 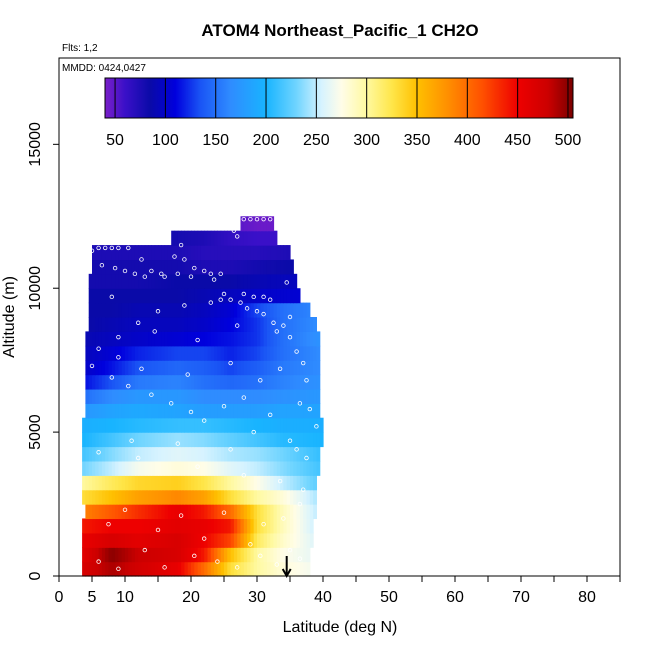 What do you see at coordinates (104, 68) in the screenshot?
I see `dates-note: MMDD: 0424,0427` at bounding box center [104, 68].